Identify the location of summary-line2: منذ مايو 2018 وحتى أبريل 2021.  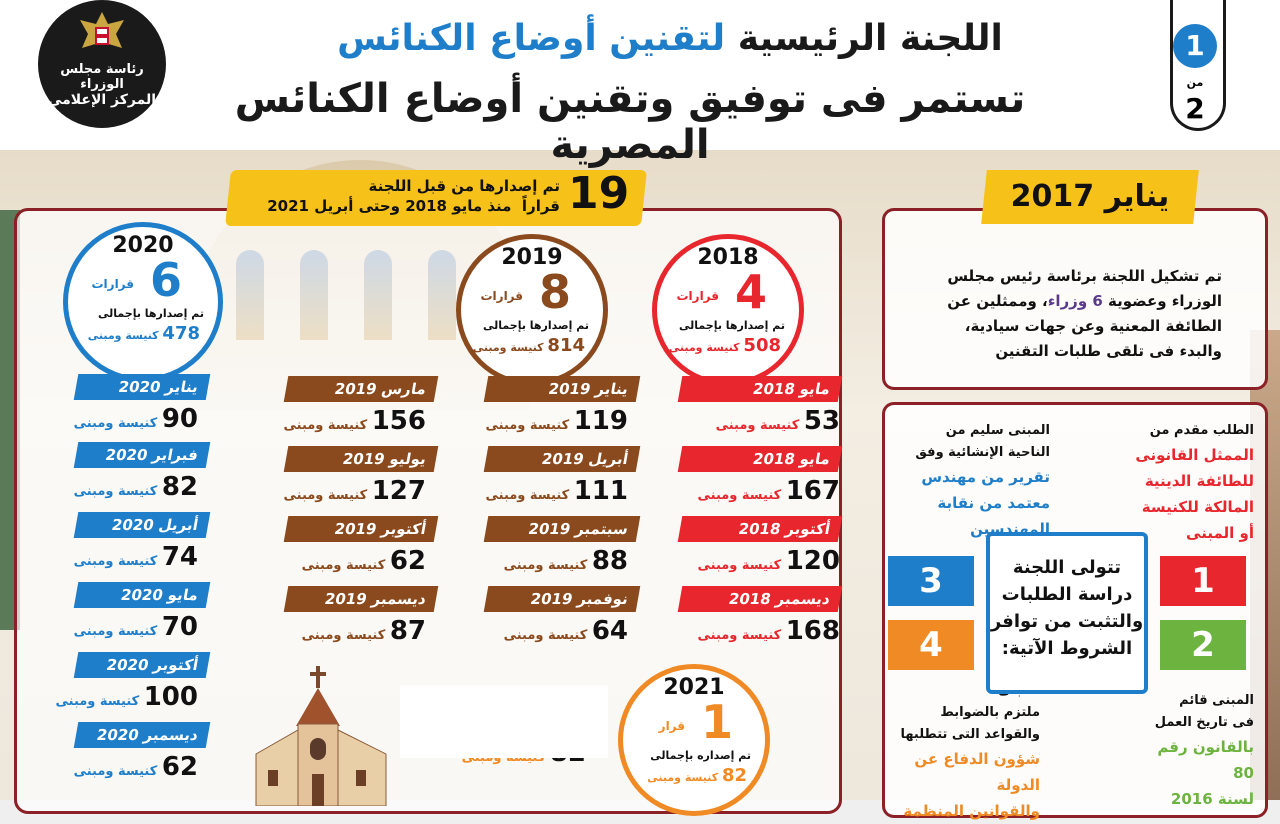
(389, 206).